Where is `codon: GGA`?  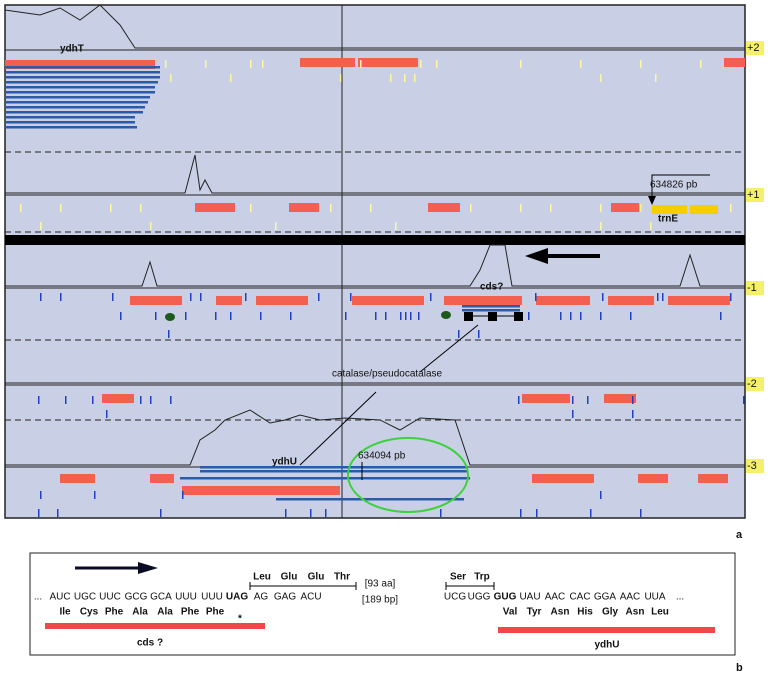 codon: GGA is located at coordinates (605, 597).